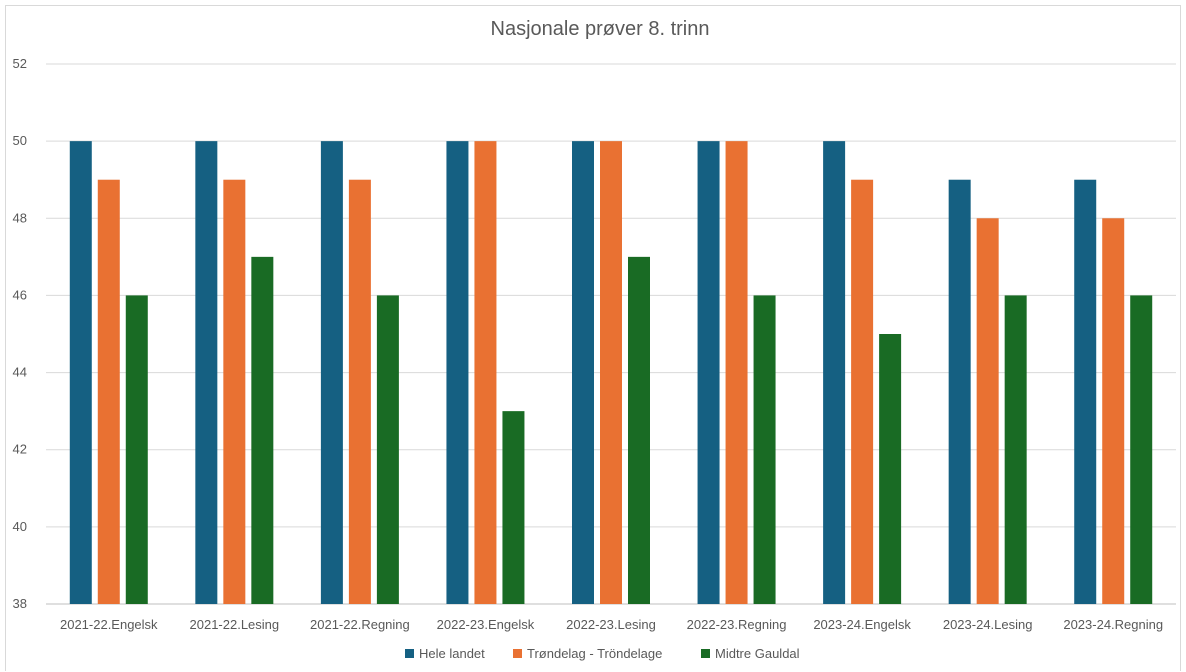 The height and width of the screenshot is (672, 1186). Describe the element at coordinates (862, 624) in the screenshot. I see `x-tick-label: 2023-24.Engelsk` at that location.